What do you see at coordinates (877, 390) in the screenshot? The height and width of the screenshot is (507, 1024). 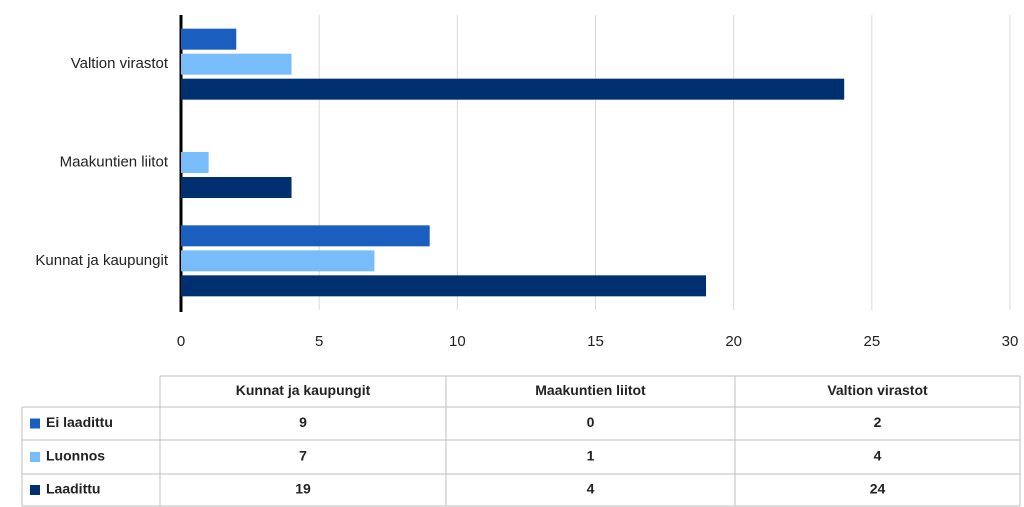 I see `table-header: Valtion virastot` at bounding box center [877, 390].